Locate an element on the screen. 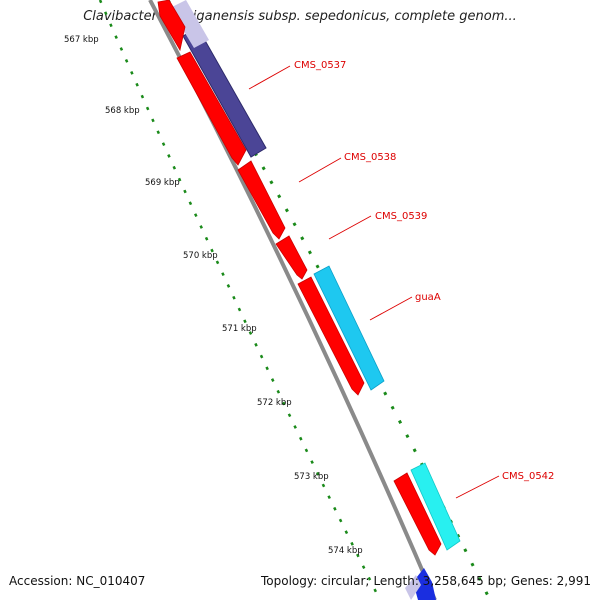  gene-label-guaA: guaA is located at coordinates (428, 297).